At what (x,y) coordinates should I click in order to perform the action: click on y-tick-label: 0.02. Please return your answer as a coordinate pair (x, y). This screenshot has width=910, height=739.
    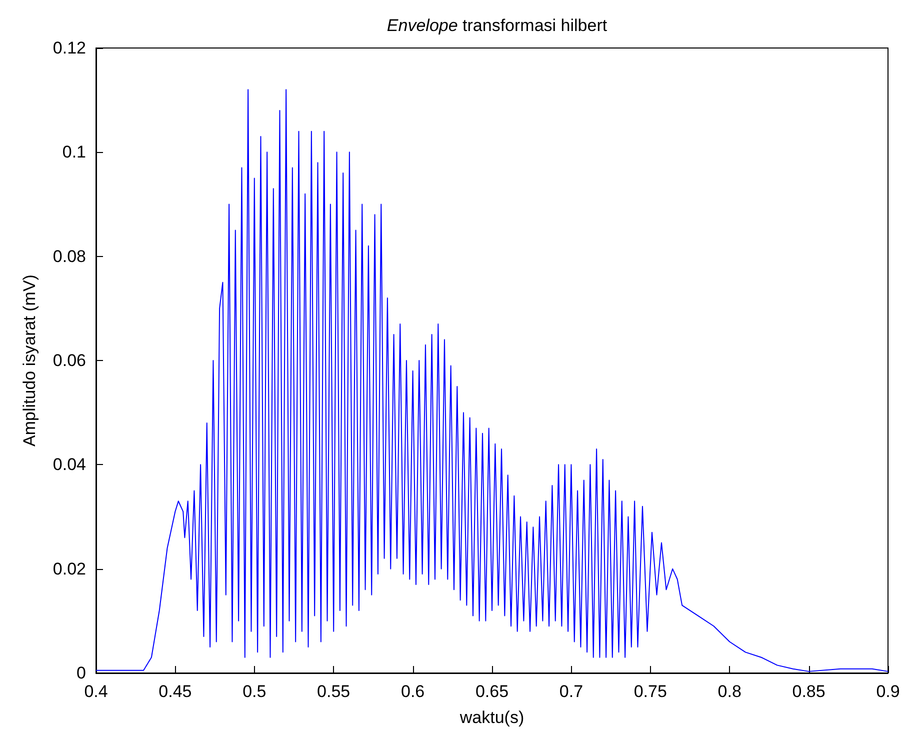
    Looking at the image, I should click on (69, 568).